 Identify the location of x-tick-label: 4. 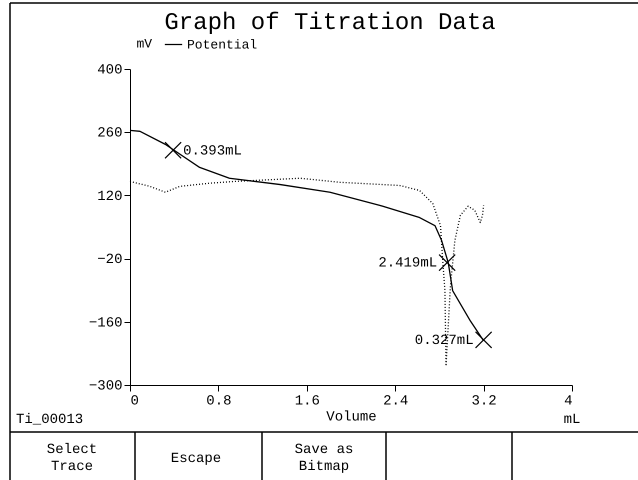
(568, 402).